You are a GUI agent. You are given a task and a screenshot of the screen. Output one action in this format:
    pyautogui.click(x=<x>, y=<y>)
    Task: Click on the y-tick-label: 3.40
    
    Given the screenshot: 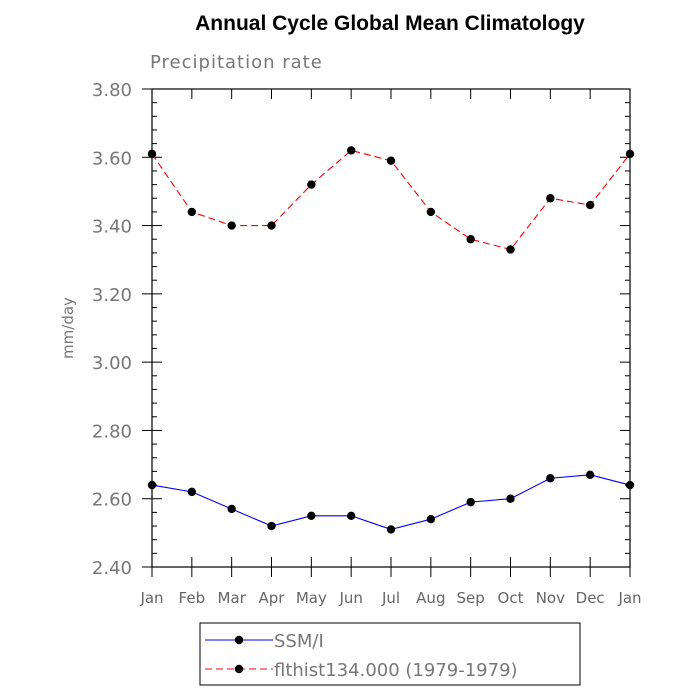 What is the action you would take?
    pyautogui.click(x=112, y=227)
    